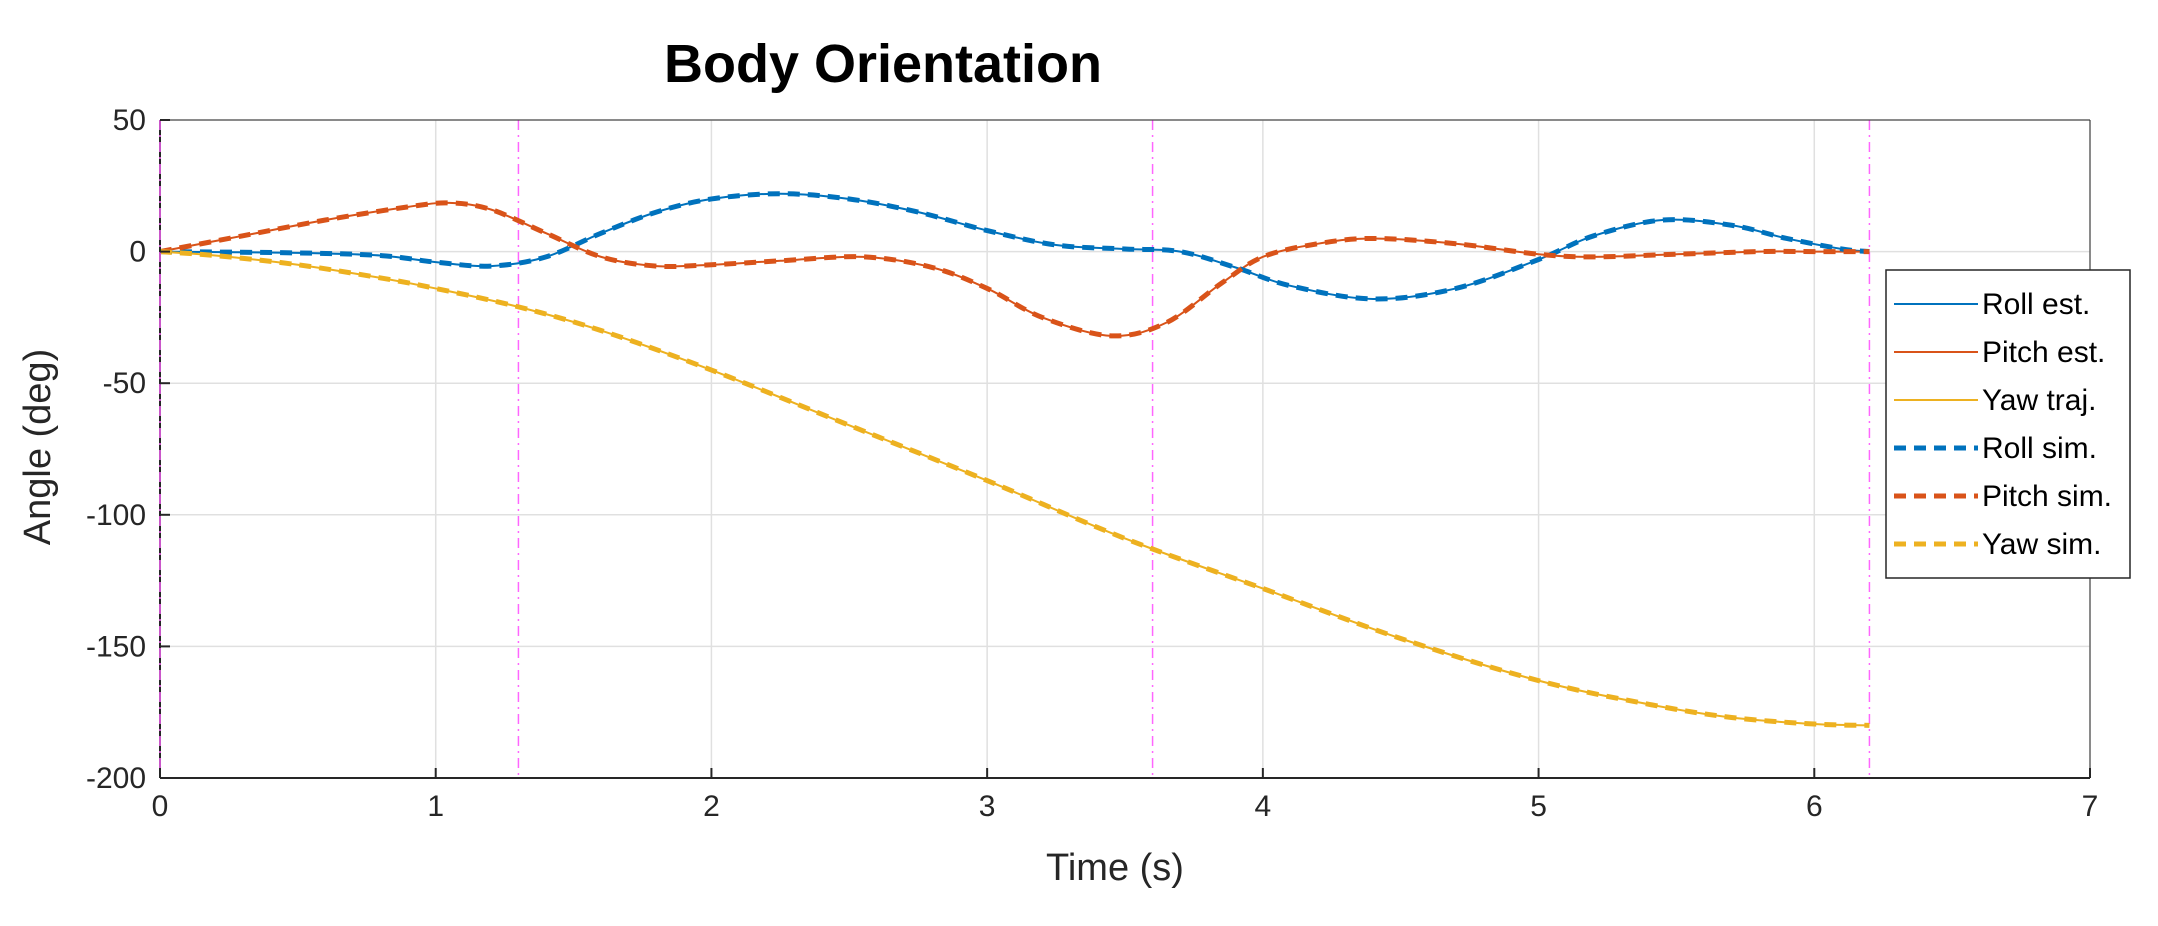 The height and width of the screenshot is (926, 2158). What do you see at coordinates (1263, 806) in the screenshot?
I see `x-tick-label: 4` at bounding box center [1263, 806].